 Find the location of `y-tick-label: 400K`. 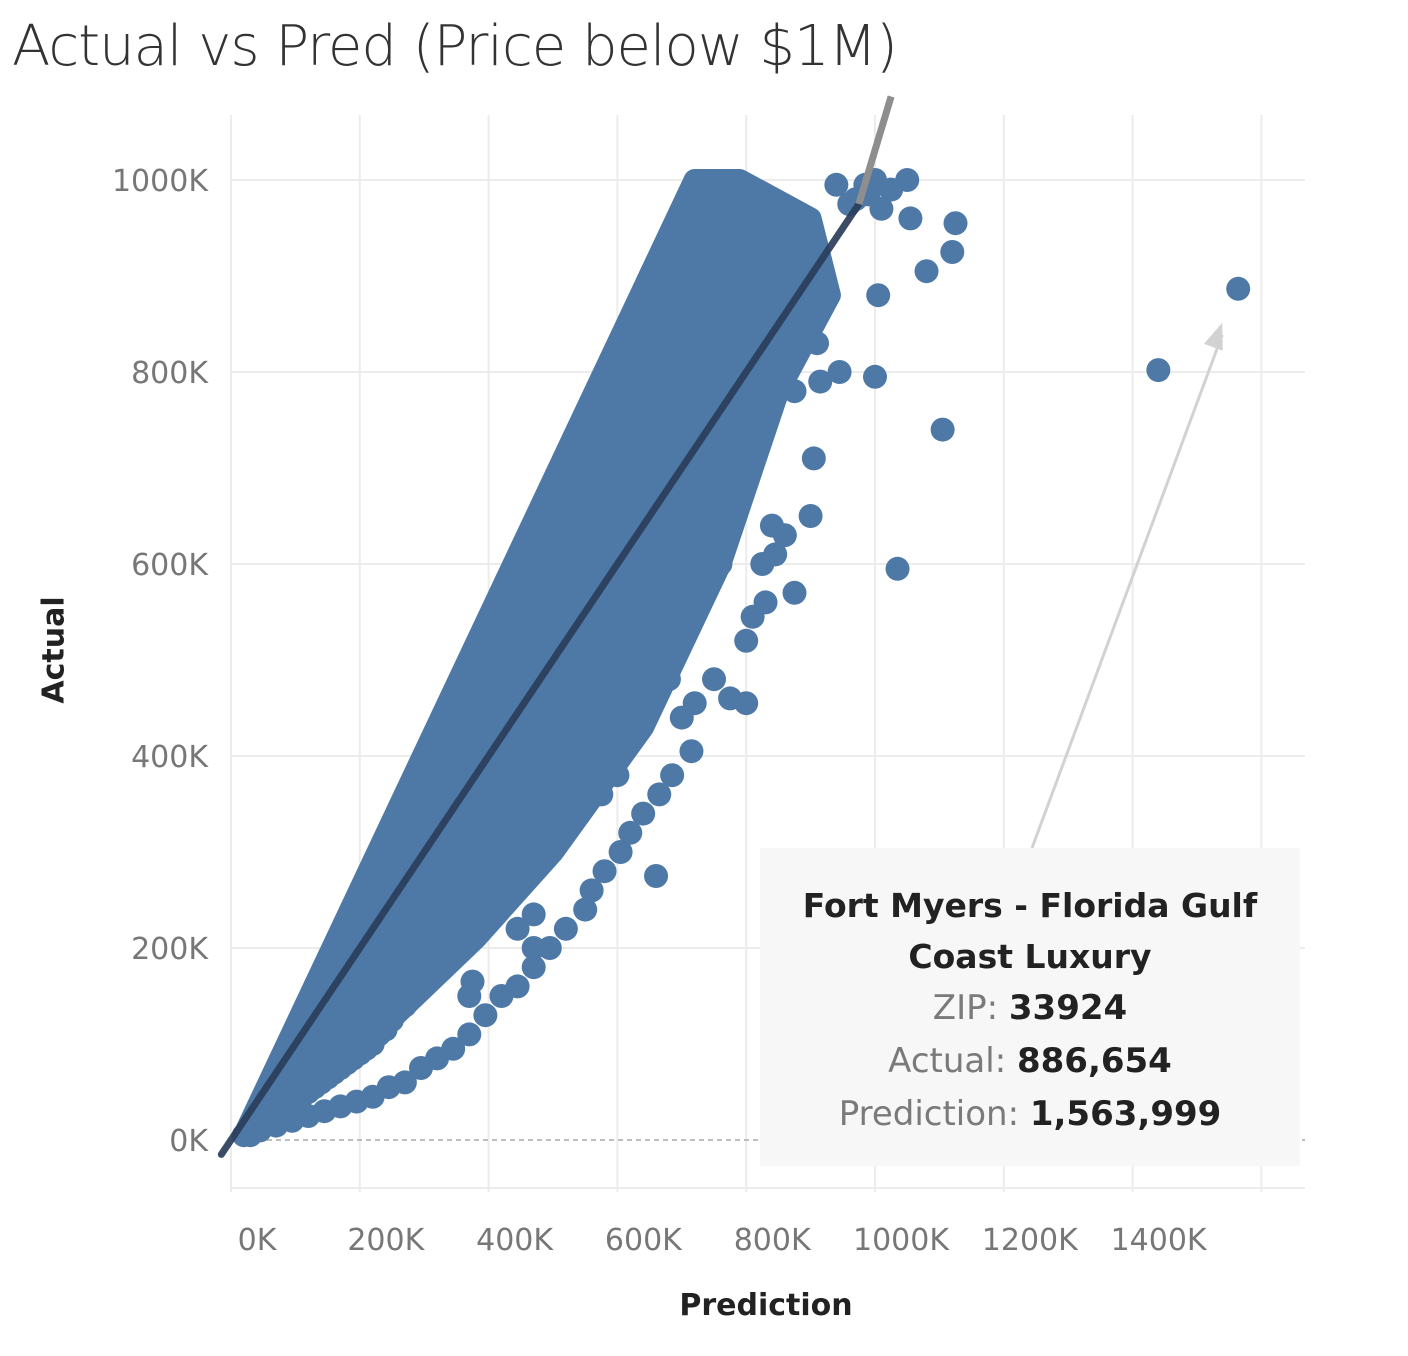

y-tick-label: 400K is located at coordinates (170, 757).